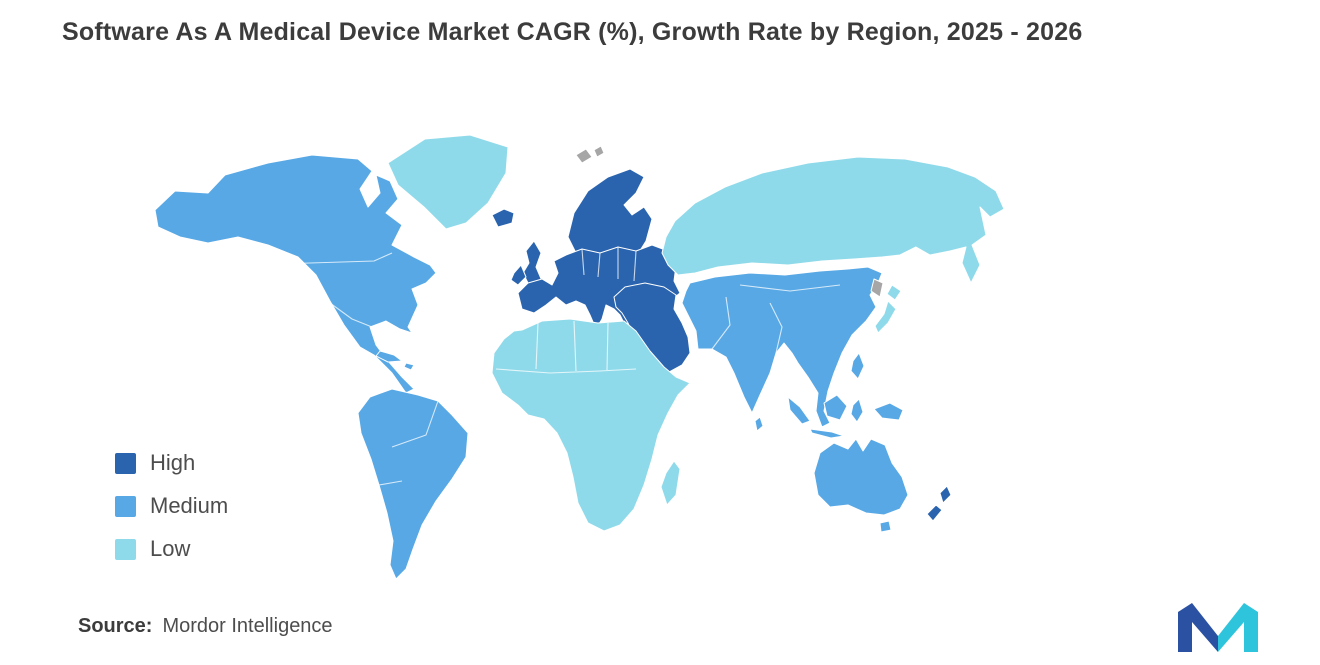 This screenshot has width=1320, height=665. I want to click on source-label: Source:, so click(115, 626).